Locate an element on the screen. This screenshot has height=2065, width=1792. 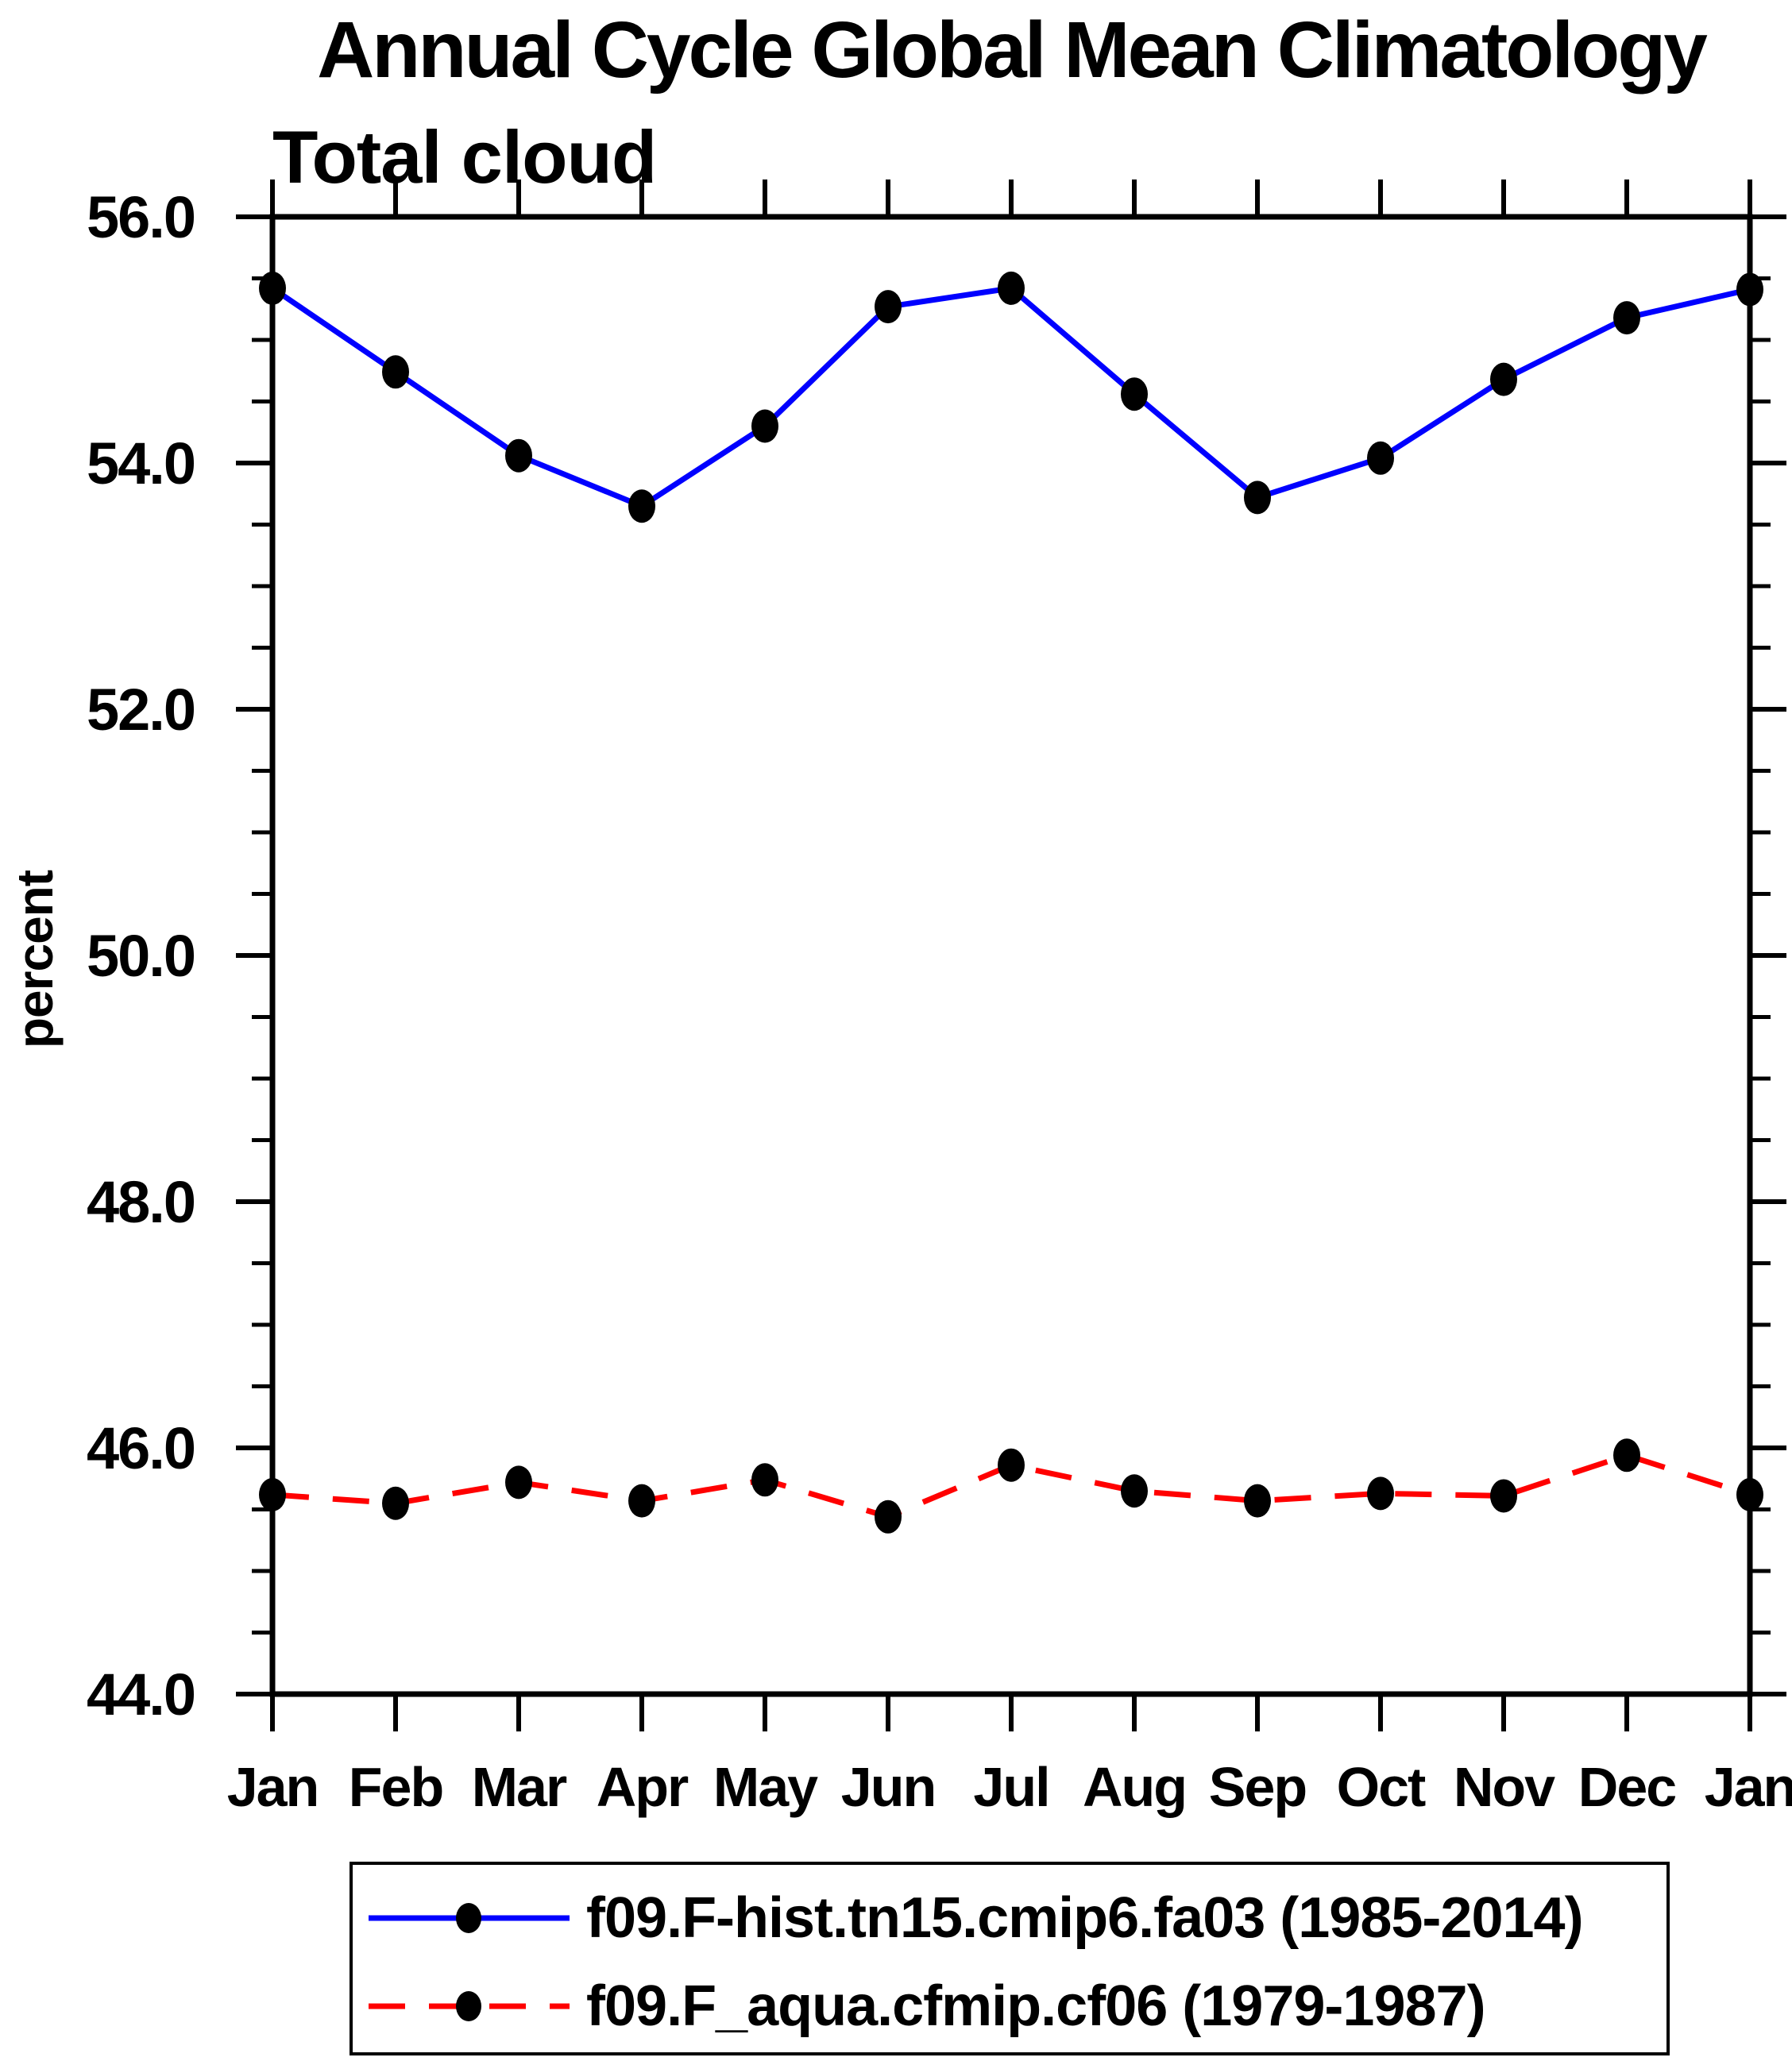
x-tick-label: Apr is located at coordinates (643, 1787).